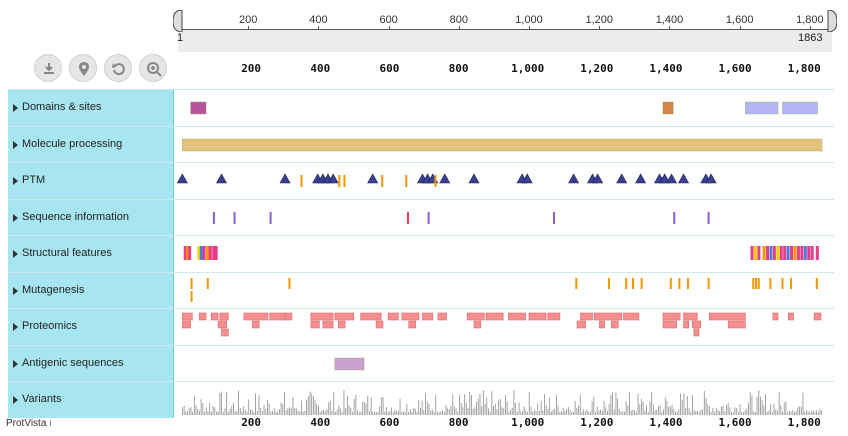 This screenshot has height=436, width=848. Describe the element at coordinates (91, 144) in the screenshot. I see `track-label-molecule-processing: Molecule processing` at that location.